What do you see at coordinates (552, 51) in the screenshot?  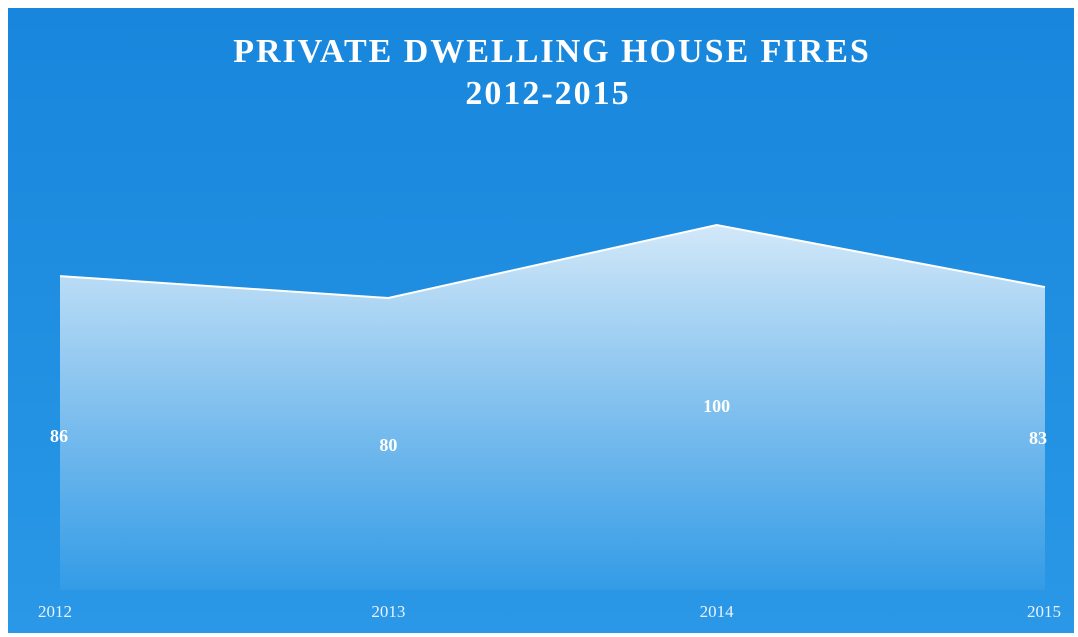 I see `chart-title: PRIVATE DWELLING HOUSE FIRES` at bounding box center [552, 51].